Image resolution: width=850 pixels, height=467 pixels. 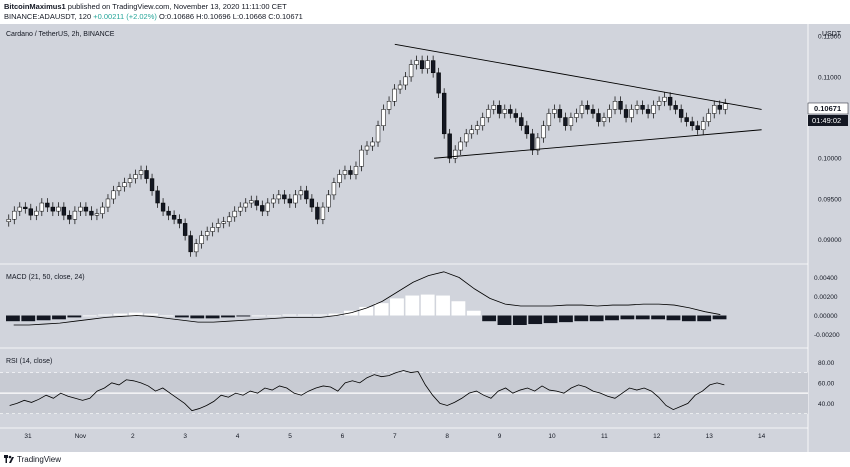 I want to click on tradingview-logo-icon, so click(x=9, y=459).